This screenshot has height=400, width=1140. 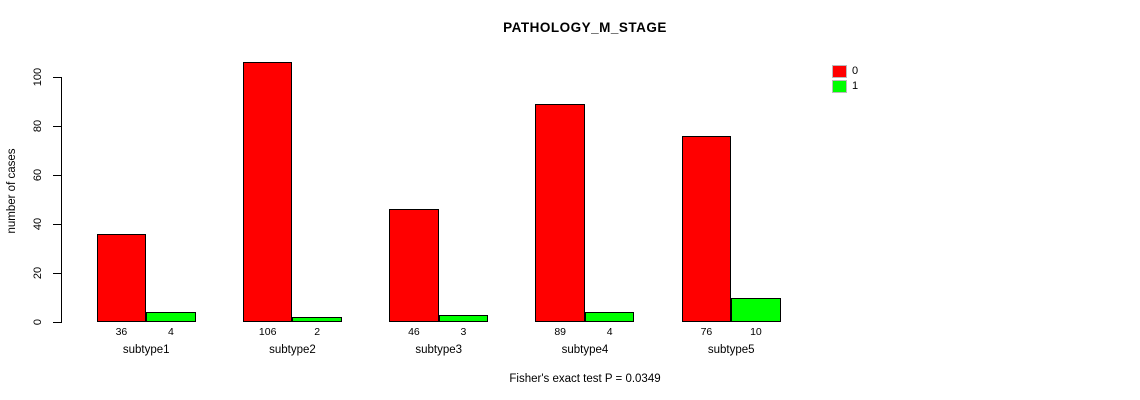 I want to click on category-label-subtype3: subtype3, so click(x=439, y=350).